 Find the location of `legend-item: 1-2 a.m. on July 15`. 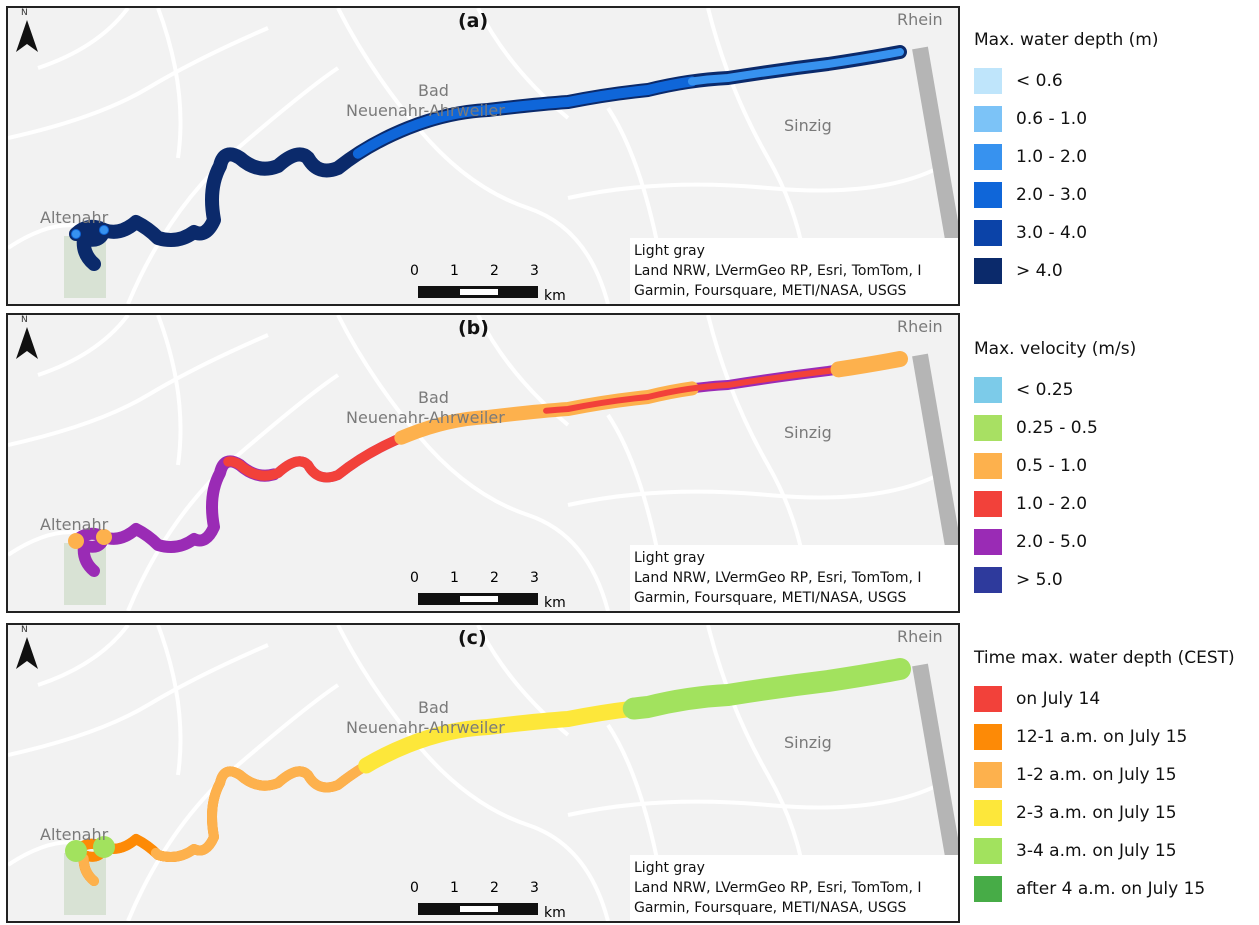

legend-item: 1-2 a.m. on July 15 is located at coordinates (1104, 775).